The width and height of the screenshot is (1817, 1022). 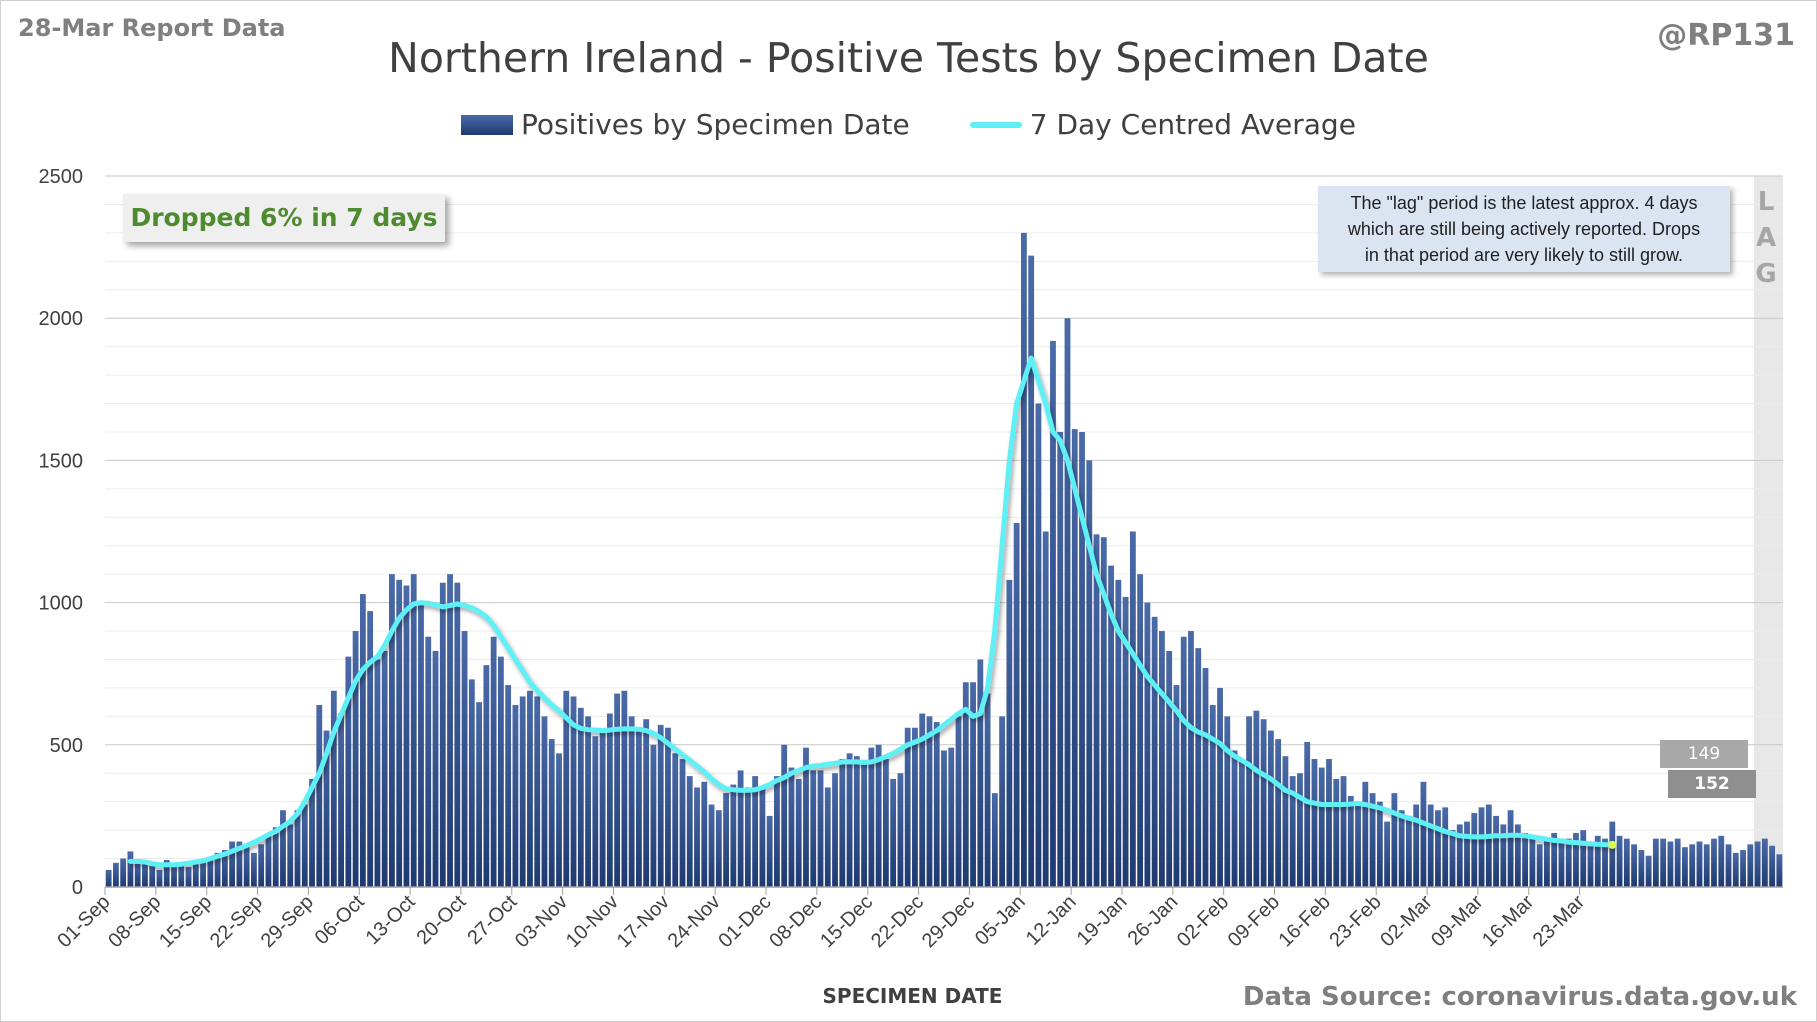 I want to click on author-handle: @RP131, so click(x=1726, y=35).